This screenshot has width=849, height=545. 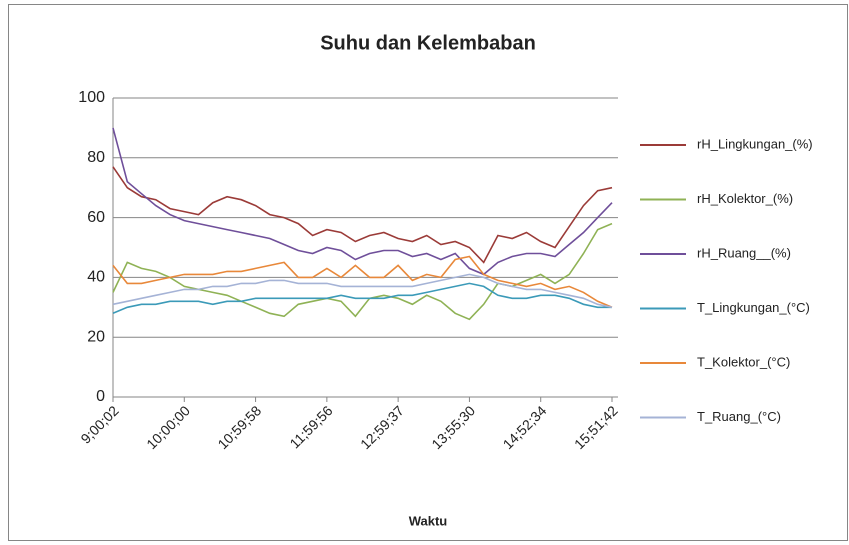 What do you see at coordinates (91, 97) in the screenshot?
I see `y-tick-label: 100` at bounding box center [91, 97].